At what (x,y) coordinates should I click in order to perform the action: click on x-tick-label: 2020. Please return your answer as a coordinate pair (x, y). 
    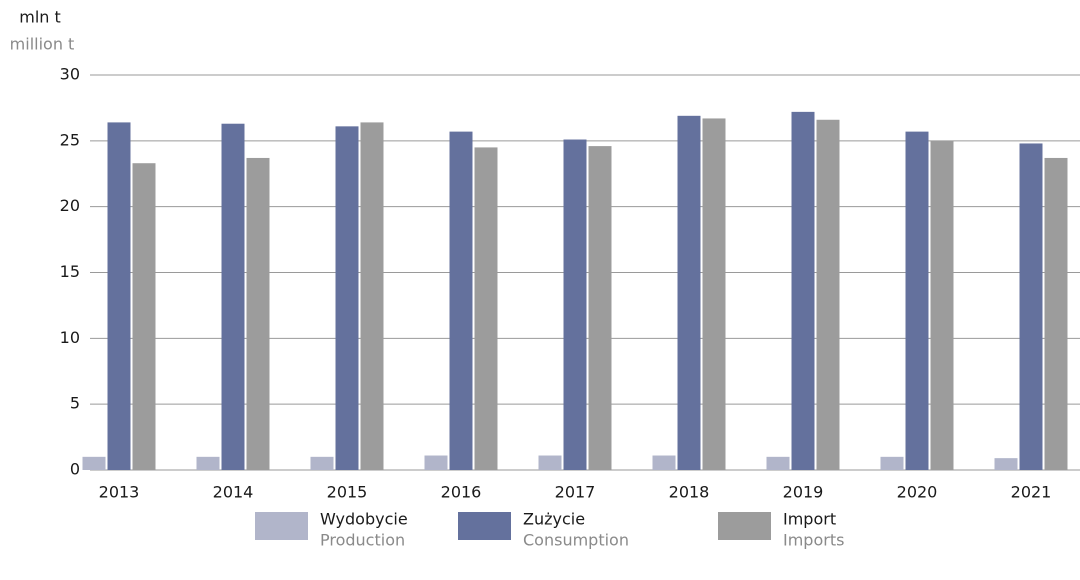
    Looking at the image, I should click on (917, 492).